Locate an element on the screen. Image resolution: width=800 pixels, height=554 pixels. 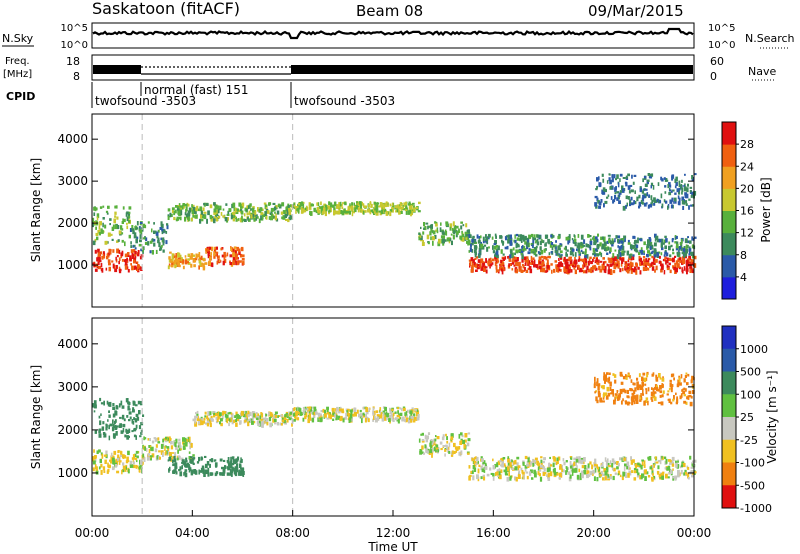
power-colorbar-swatch is located at coordinates (729, 244).